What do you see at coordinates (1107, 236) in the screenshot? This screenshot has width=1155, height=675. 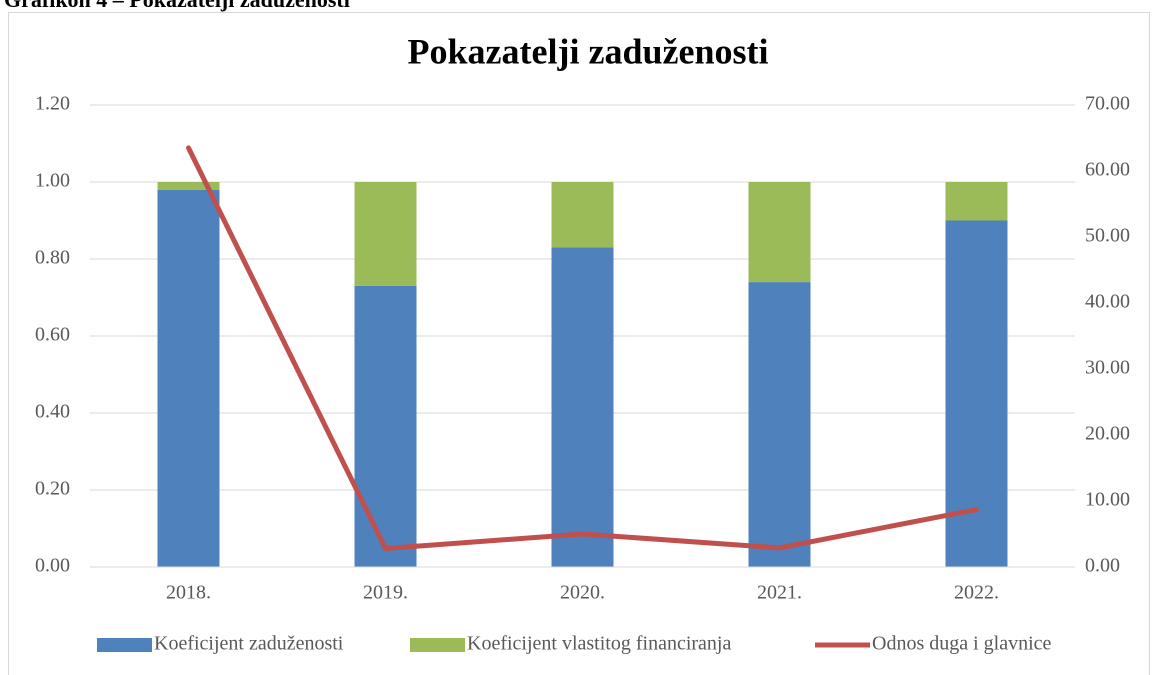 I see `y2-tick-label: 50.00` at bounding box center [1107, 236].